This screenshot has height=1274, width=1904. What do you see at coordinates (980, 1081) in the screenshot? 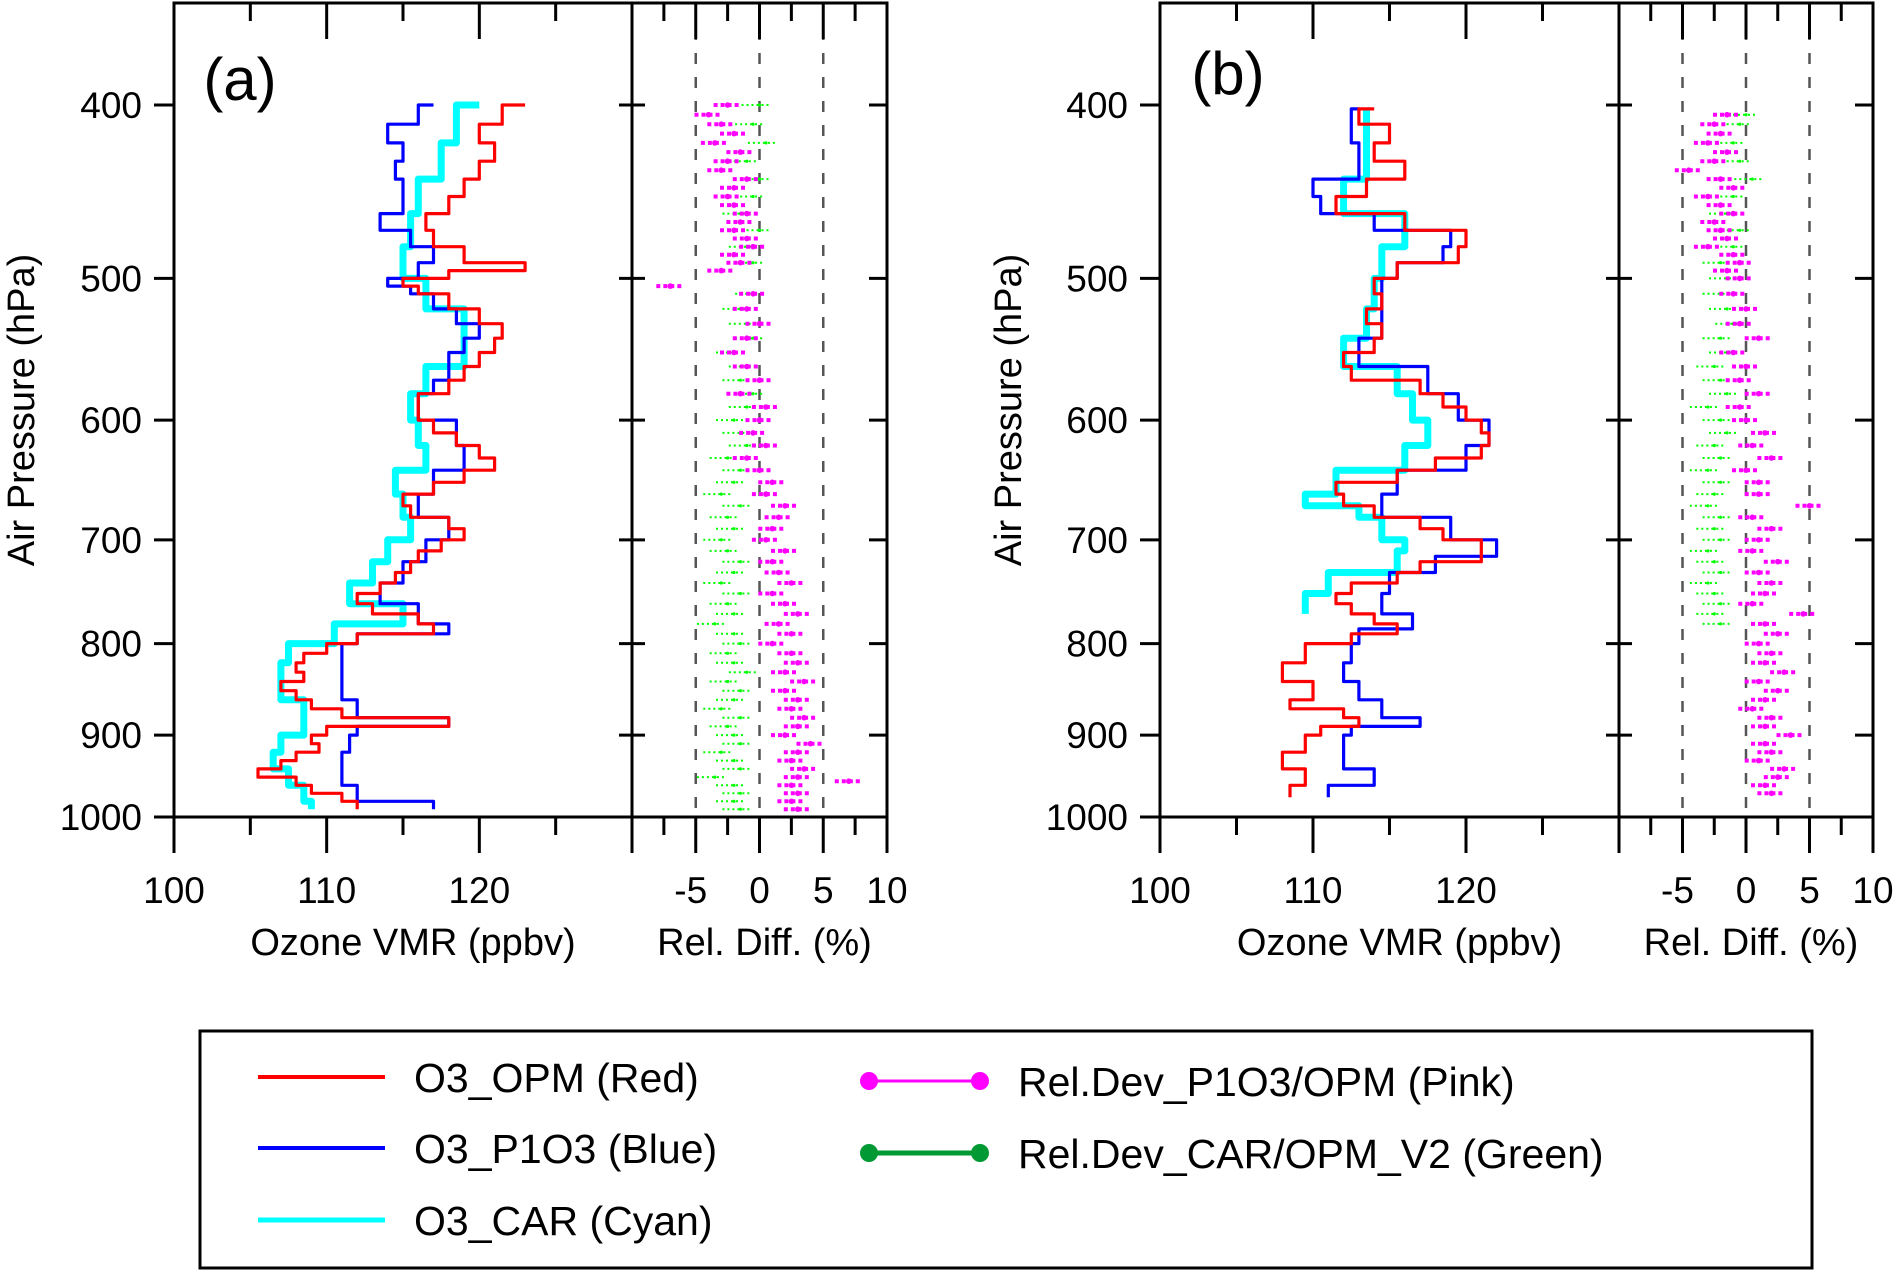
I see `legend-marker-pink-right` at bounding box center [980, 1081].